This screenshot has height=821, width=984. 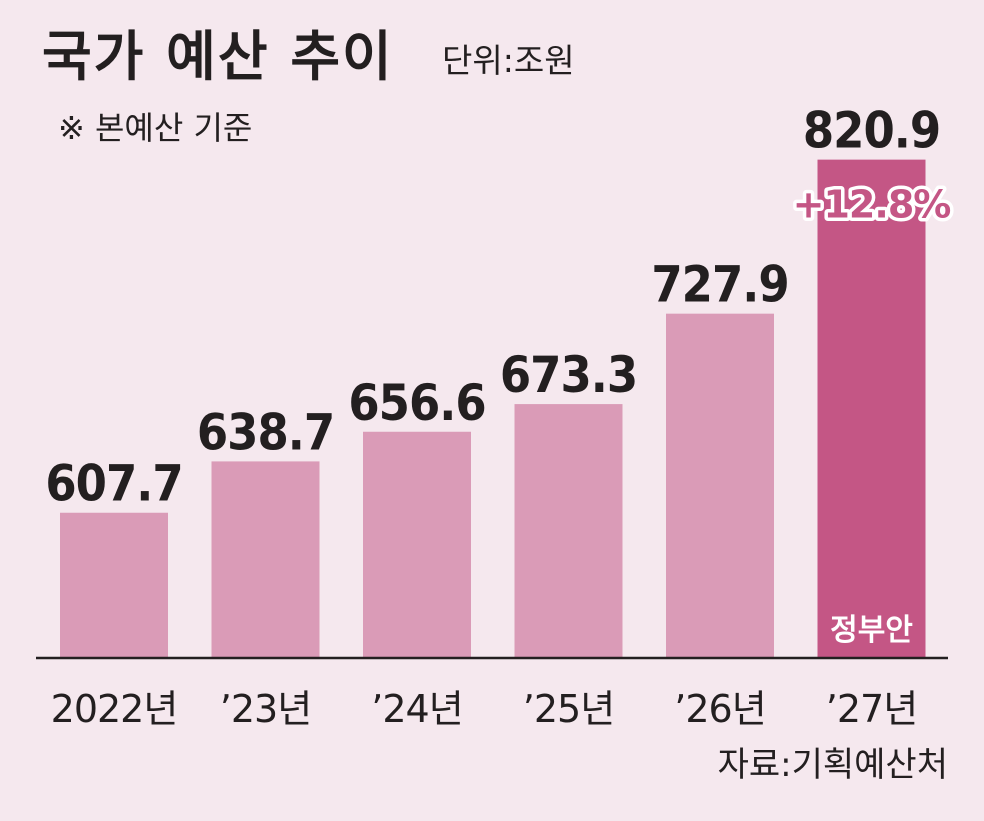 I want to click on data-label: 638.7, so click(x=265, y=432).